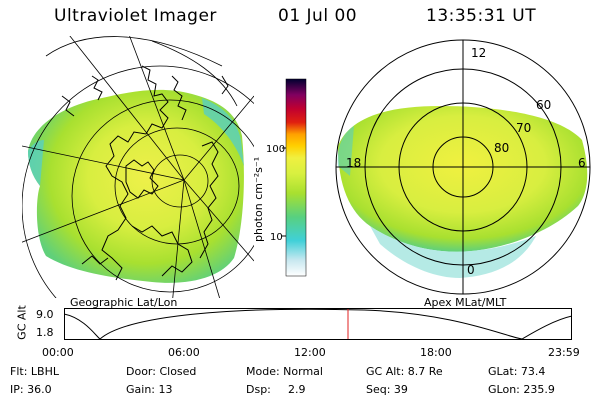 The image size is (600, 400). I want to click on altitude-tick-9: 9.0, so click(45, 314).